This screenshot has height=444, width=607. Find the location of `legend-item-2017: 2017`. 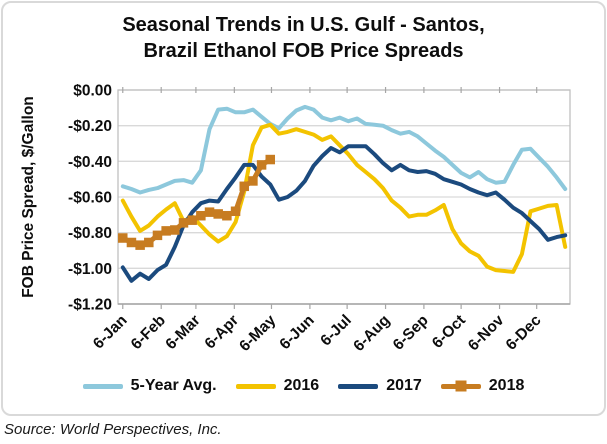

legend-item-2017: 2017 is located at coordinates (380, 386).